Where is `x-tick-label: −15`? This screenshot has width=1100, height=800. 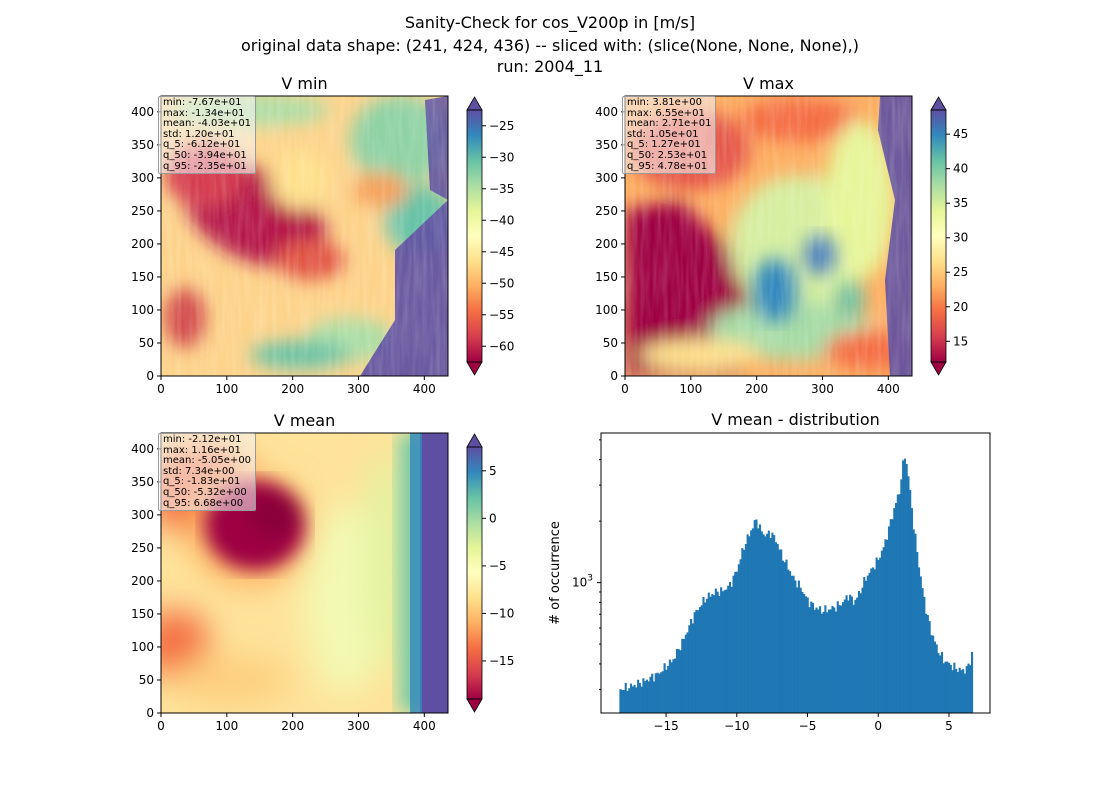 x-tick-label: −15 is located at coordinates (665, 726).